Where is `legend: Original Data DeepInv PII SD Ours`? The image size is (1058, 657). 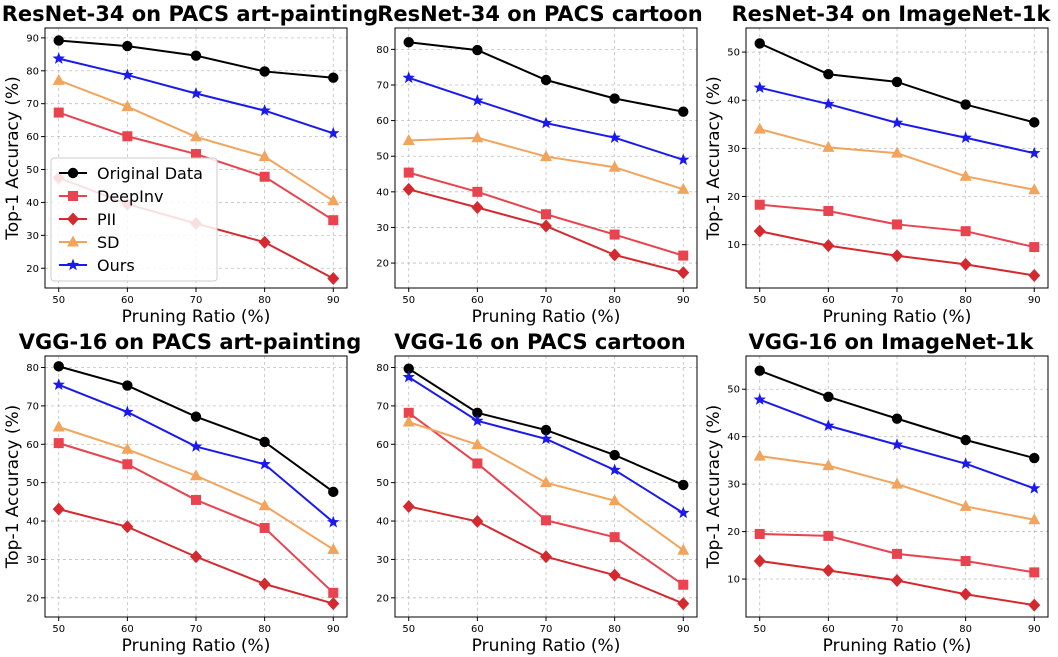
legend: Original Data DeepInv PII SD Ours is located at coordinates (134, 219).